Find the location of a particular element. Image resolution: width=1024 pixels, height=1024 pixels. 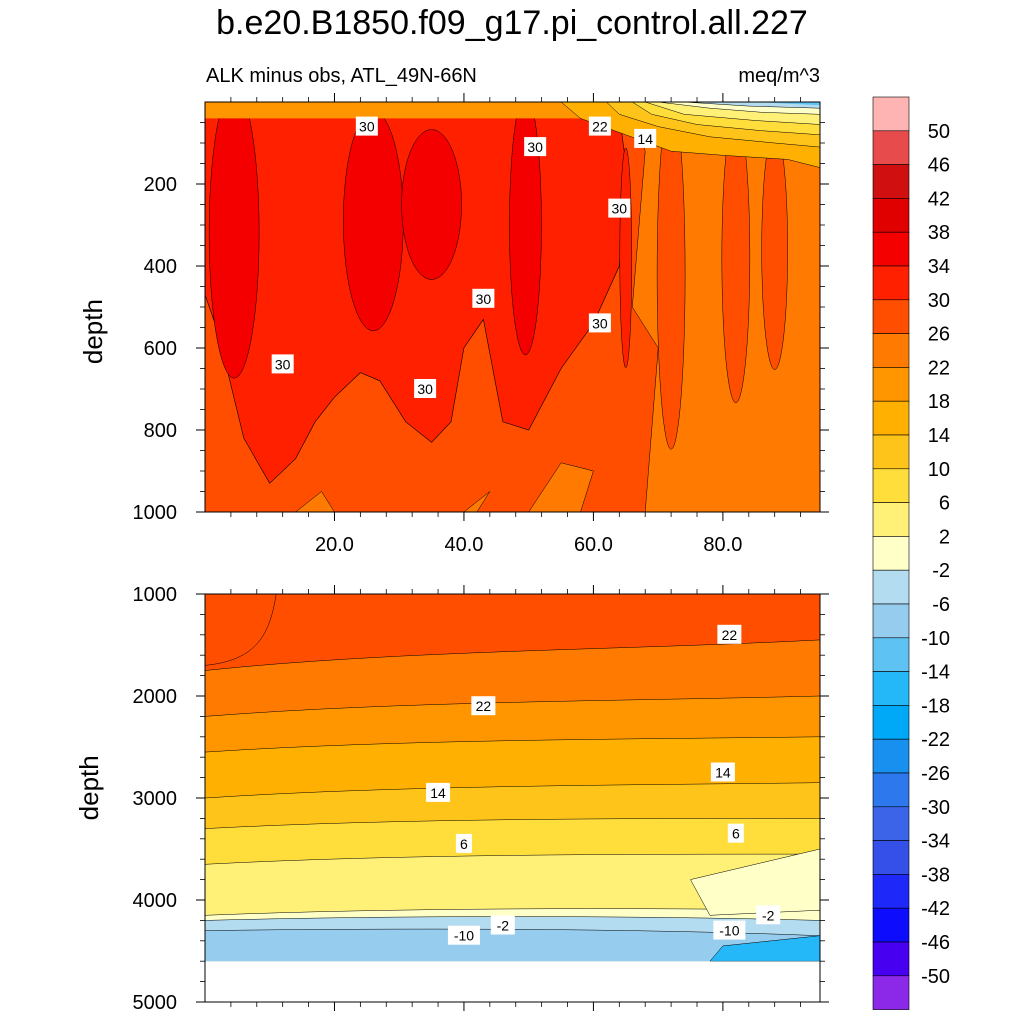

contour-label: -2 is located at coordinates (768, 915).